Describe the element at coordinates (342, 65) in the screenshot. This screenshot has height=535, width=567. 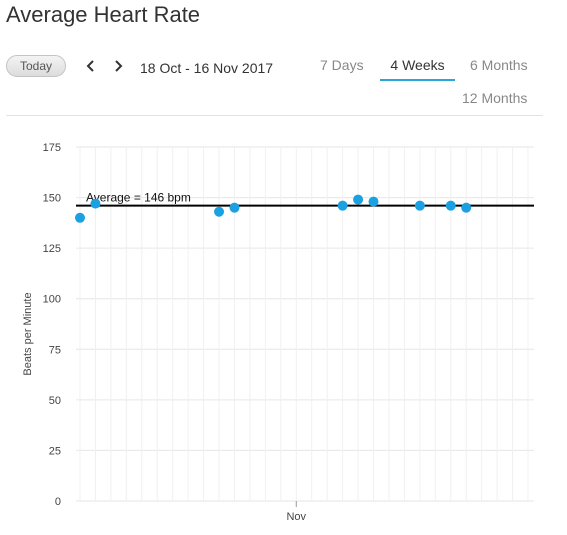
I see `tab-7-days: 7 Days` at that location.